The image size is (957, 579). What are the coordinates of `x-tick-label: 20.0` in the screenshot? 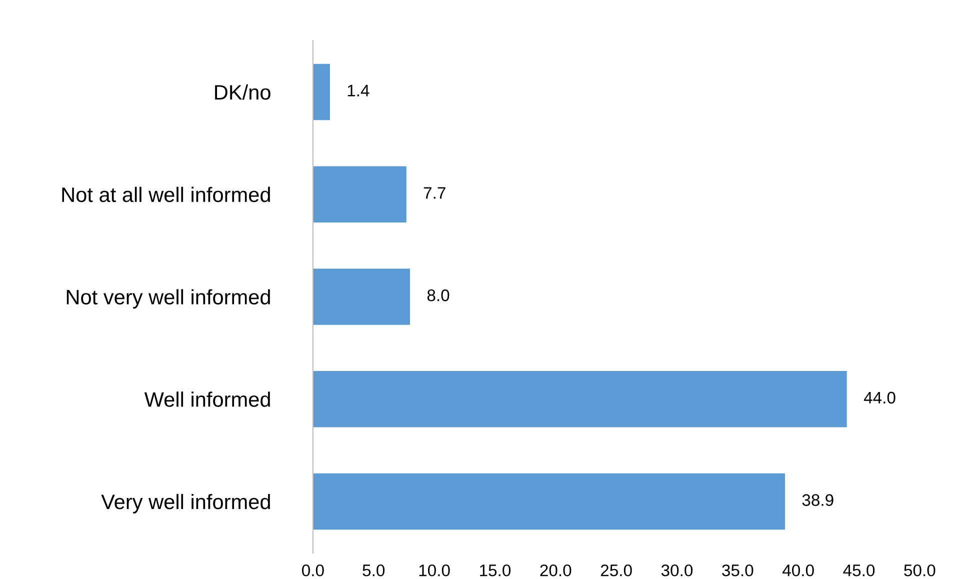 It's located at (556, 570).